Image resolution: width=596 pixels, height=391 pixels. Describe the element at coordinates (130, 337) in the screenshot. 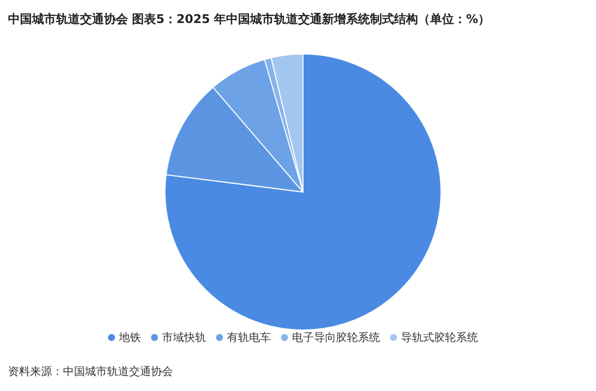

I see `legend-label: 地铁` at that location.